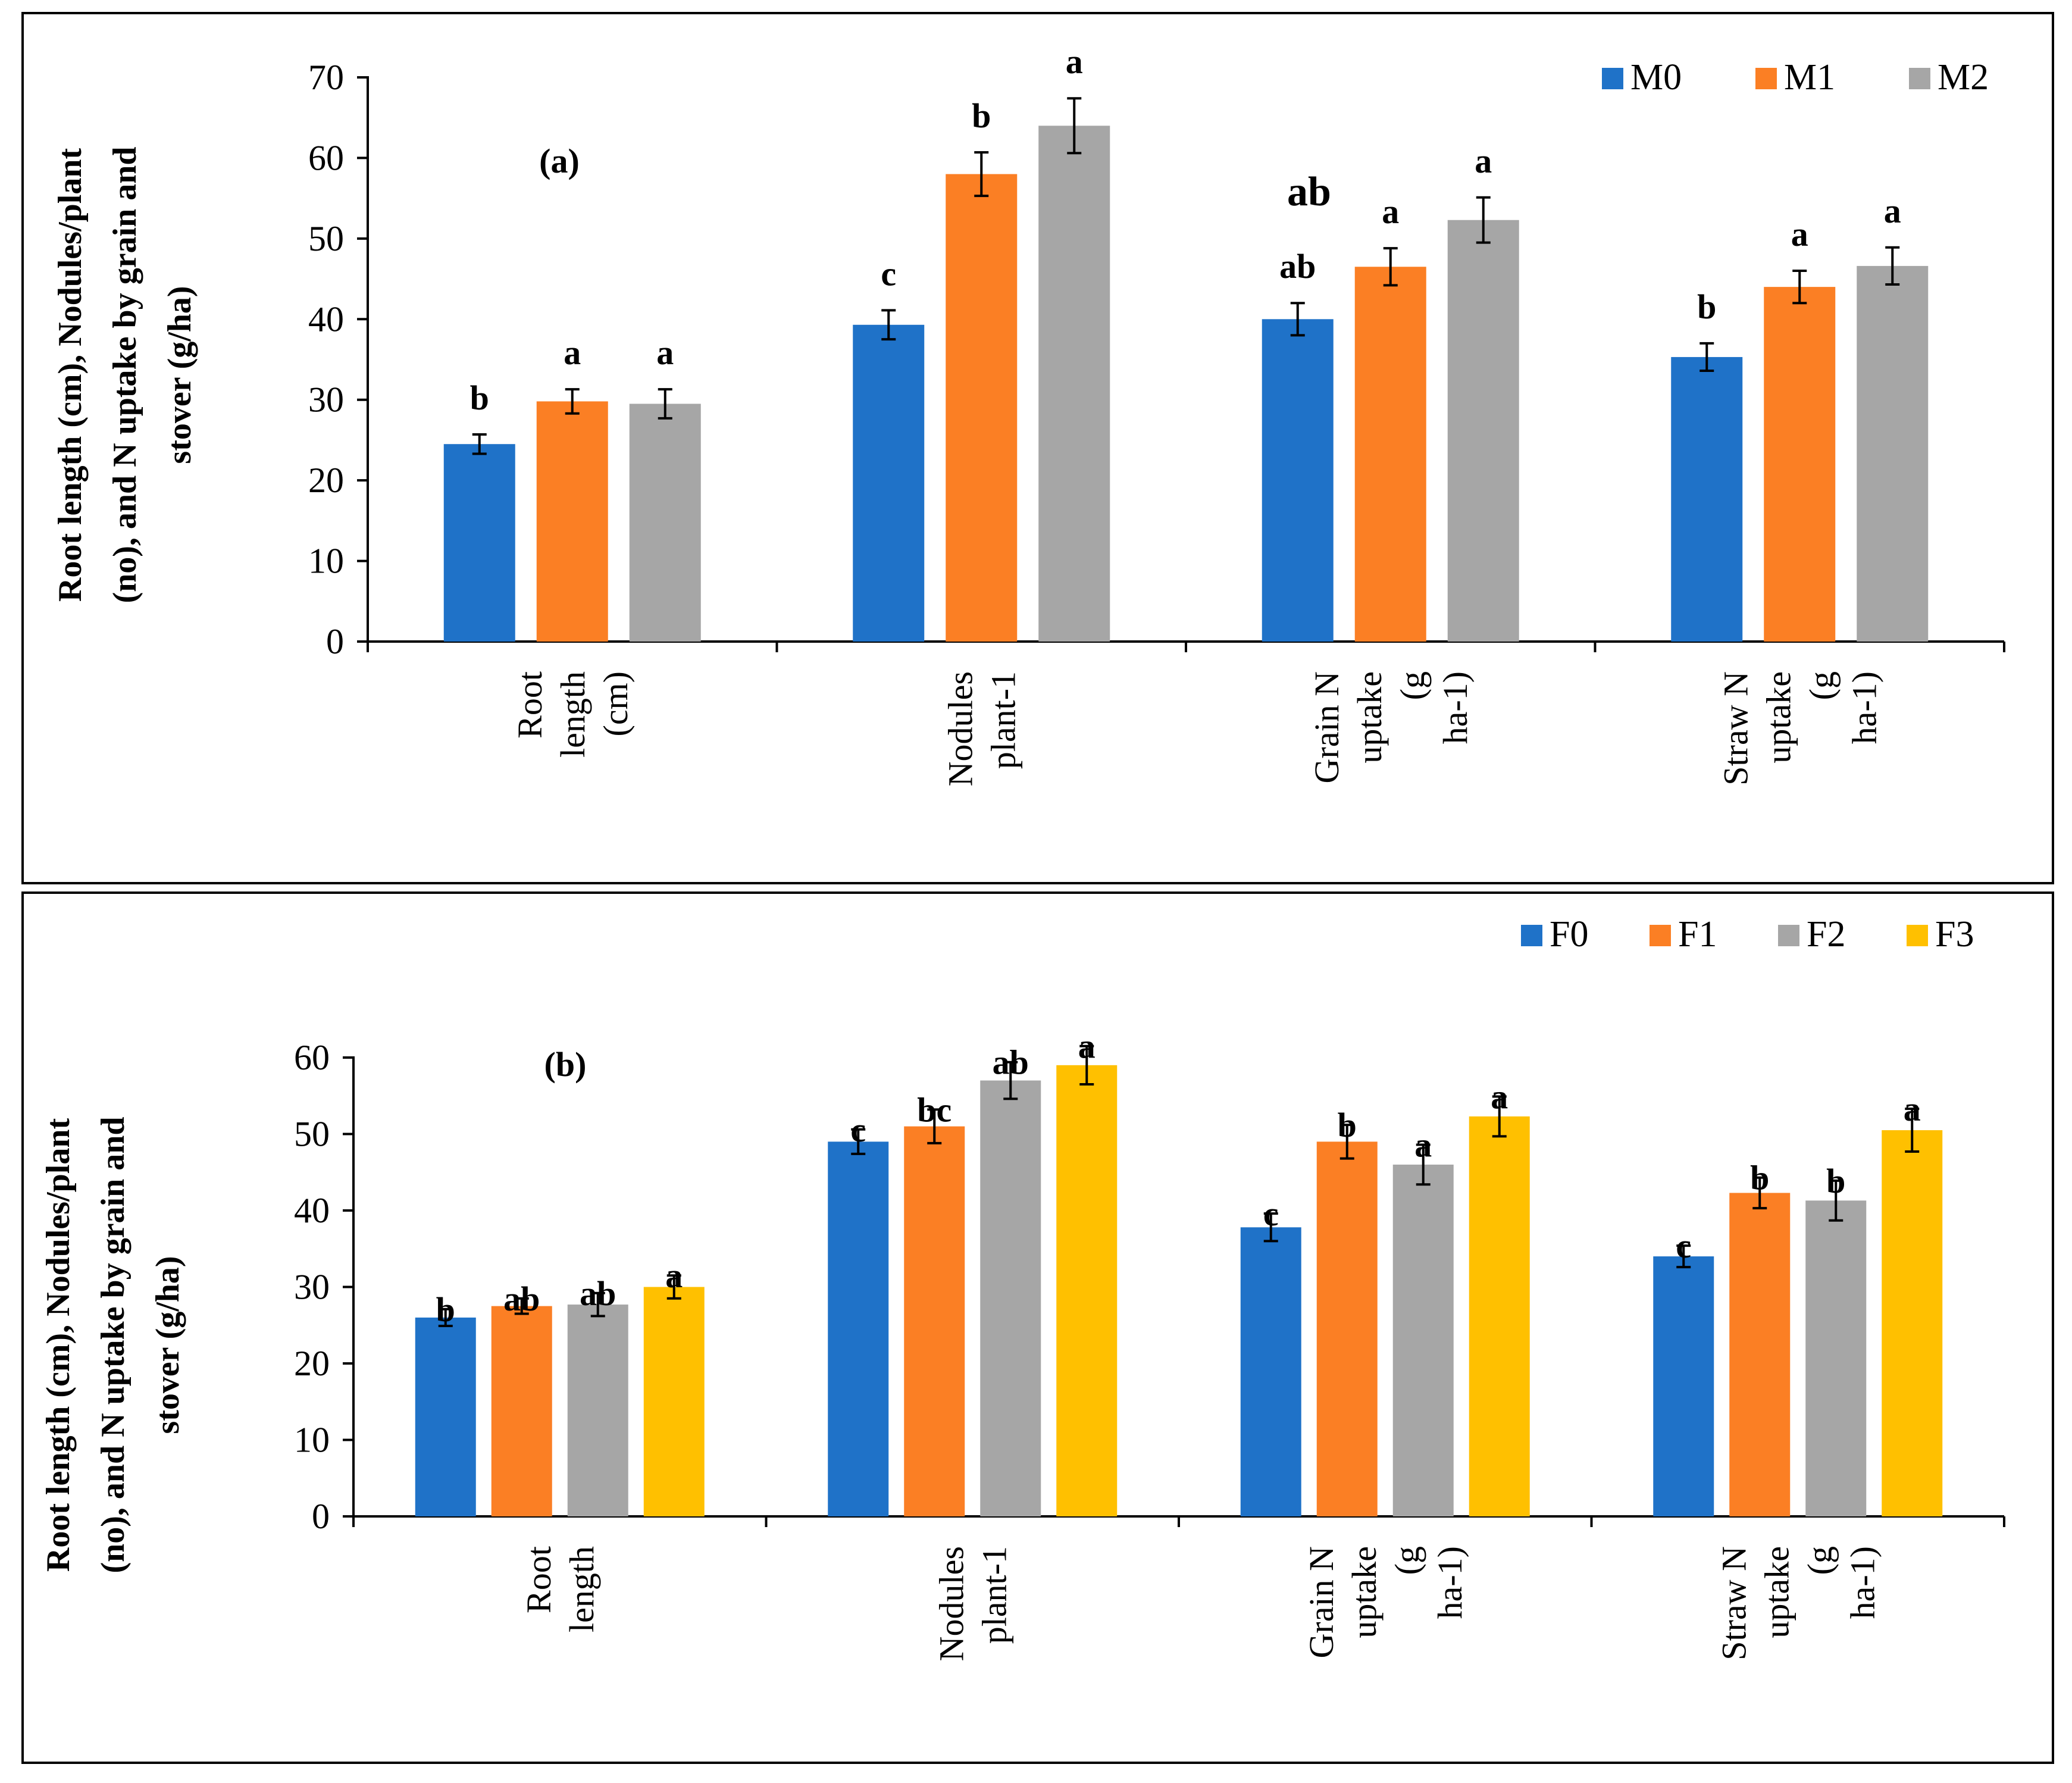 Image resolution: width=2072 pixels, height=1783 pixels. I want to click on chart-a-legend-swatch-m0, so click(1612, 78).